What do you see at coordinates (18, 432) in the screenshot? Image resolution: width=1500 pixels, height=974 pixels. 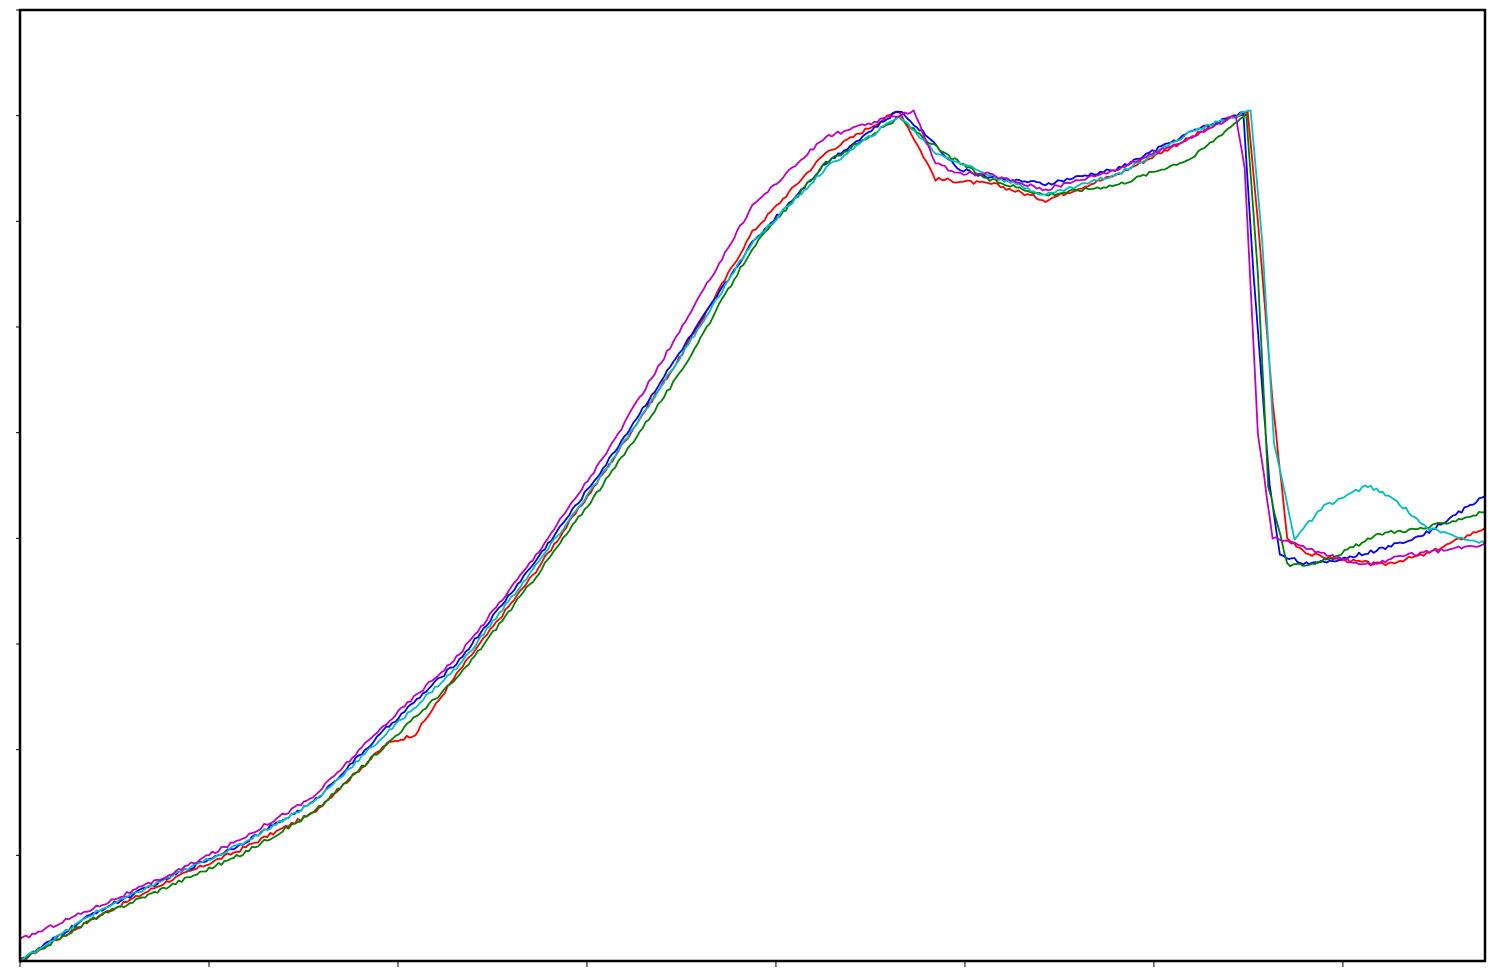 I see `y-axis-ticks` at bounding box center [18, 432].